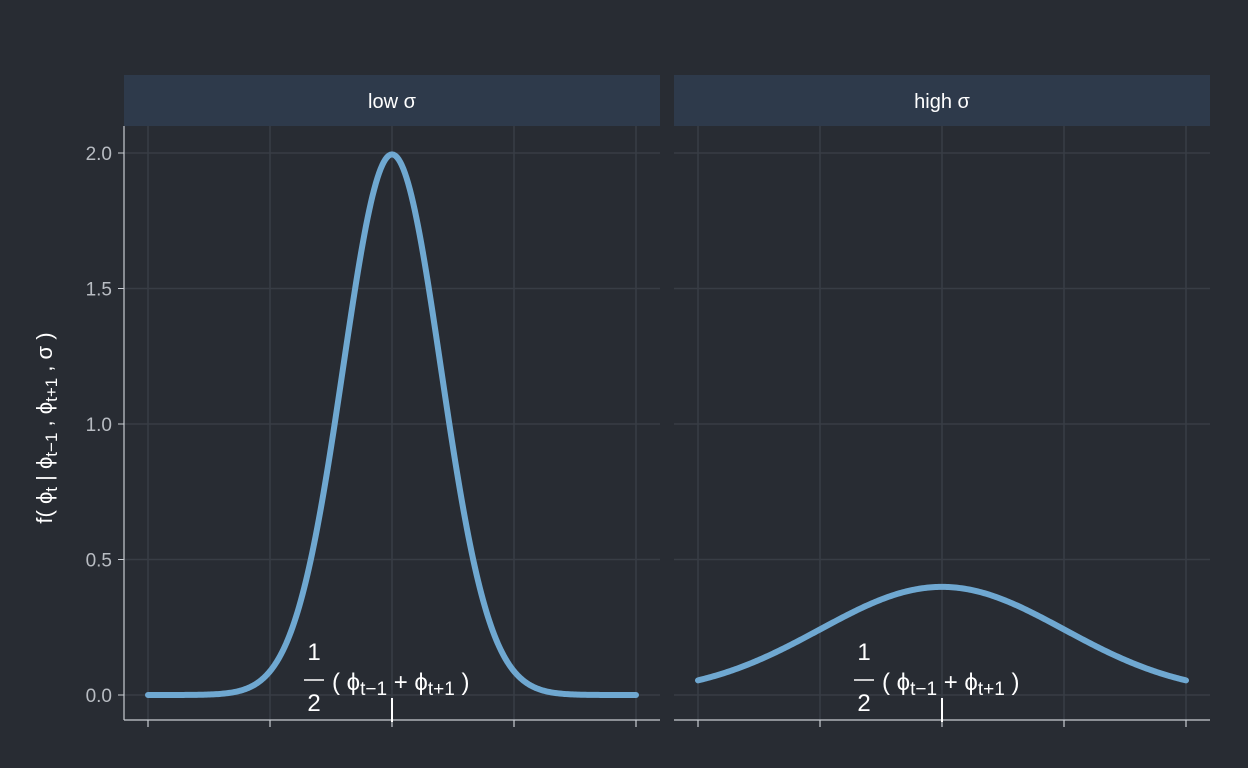  What do you see at coordinates (99, 425) in the screenshot?
I see `y-tick-label: 1.0` at bounding box center [99, 425].